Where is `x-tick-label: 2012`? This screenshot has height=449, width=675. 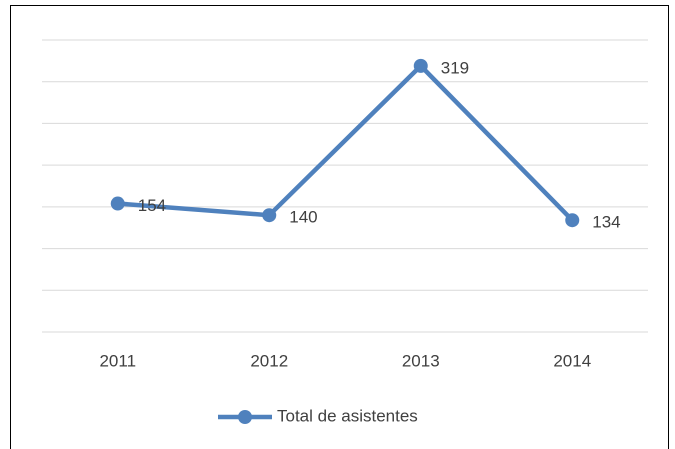
x-tick-label: 2012 is located at coordinates (269, 360).